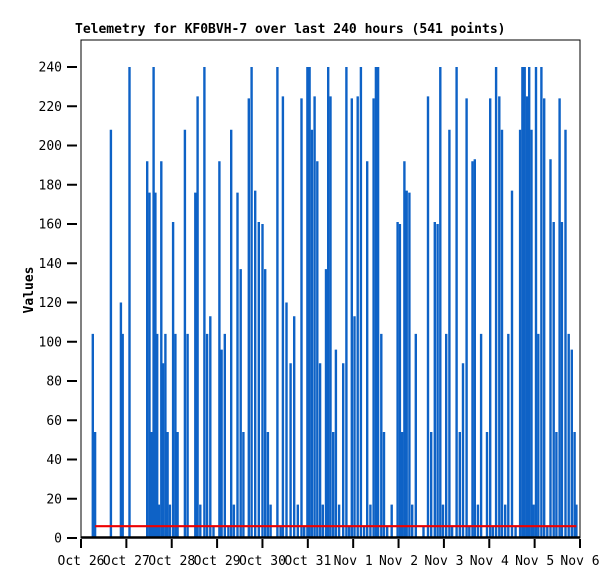  I want to click on y-tick-label: 80, so click(54, 382).